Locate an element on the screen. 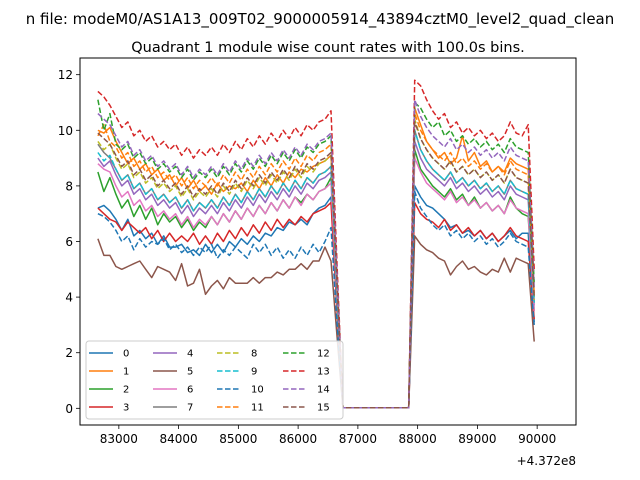 This screenshot has height=480, width=640. y-tick-label: 0 is located at coordinates (69, 409).